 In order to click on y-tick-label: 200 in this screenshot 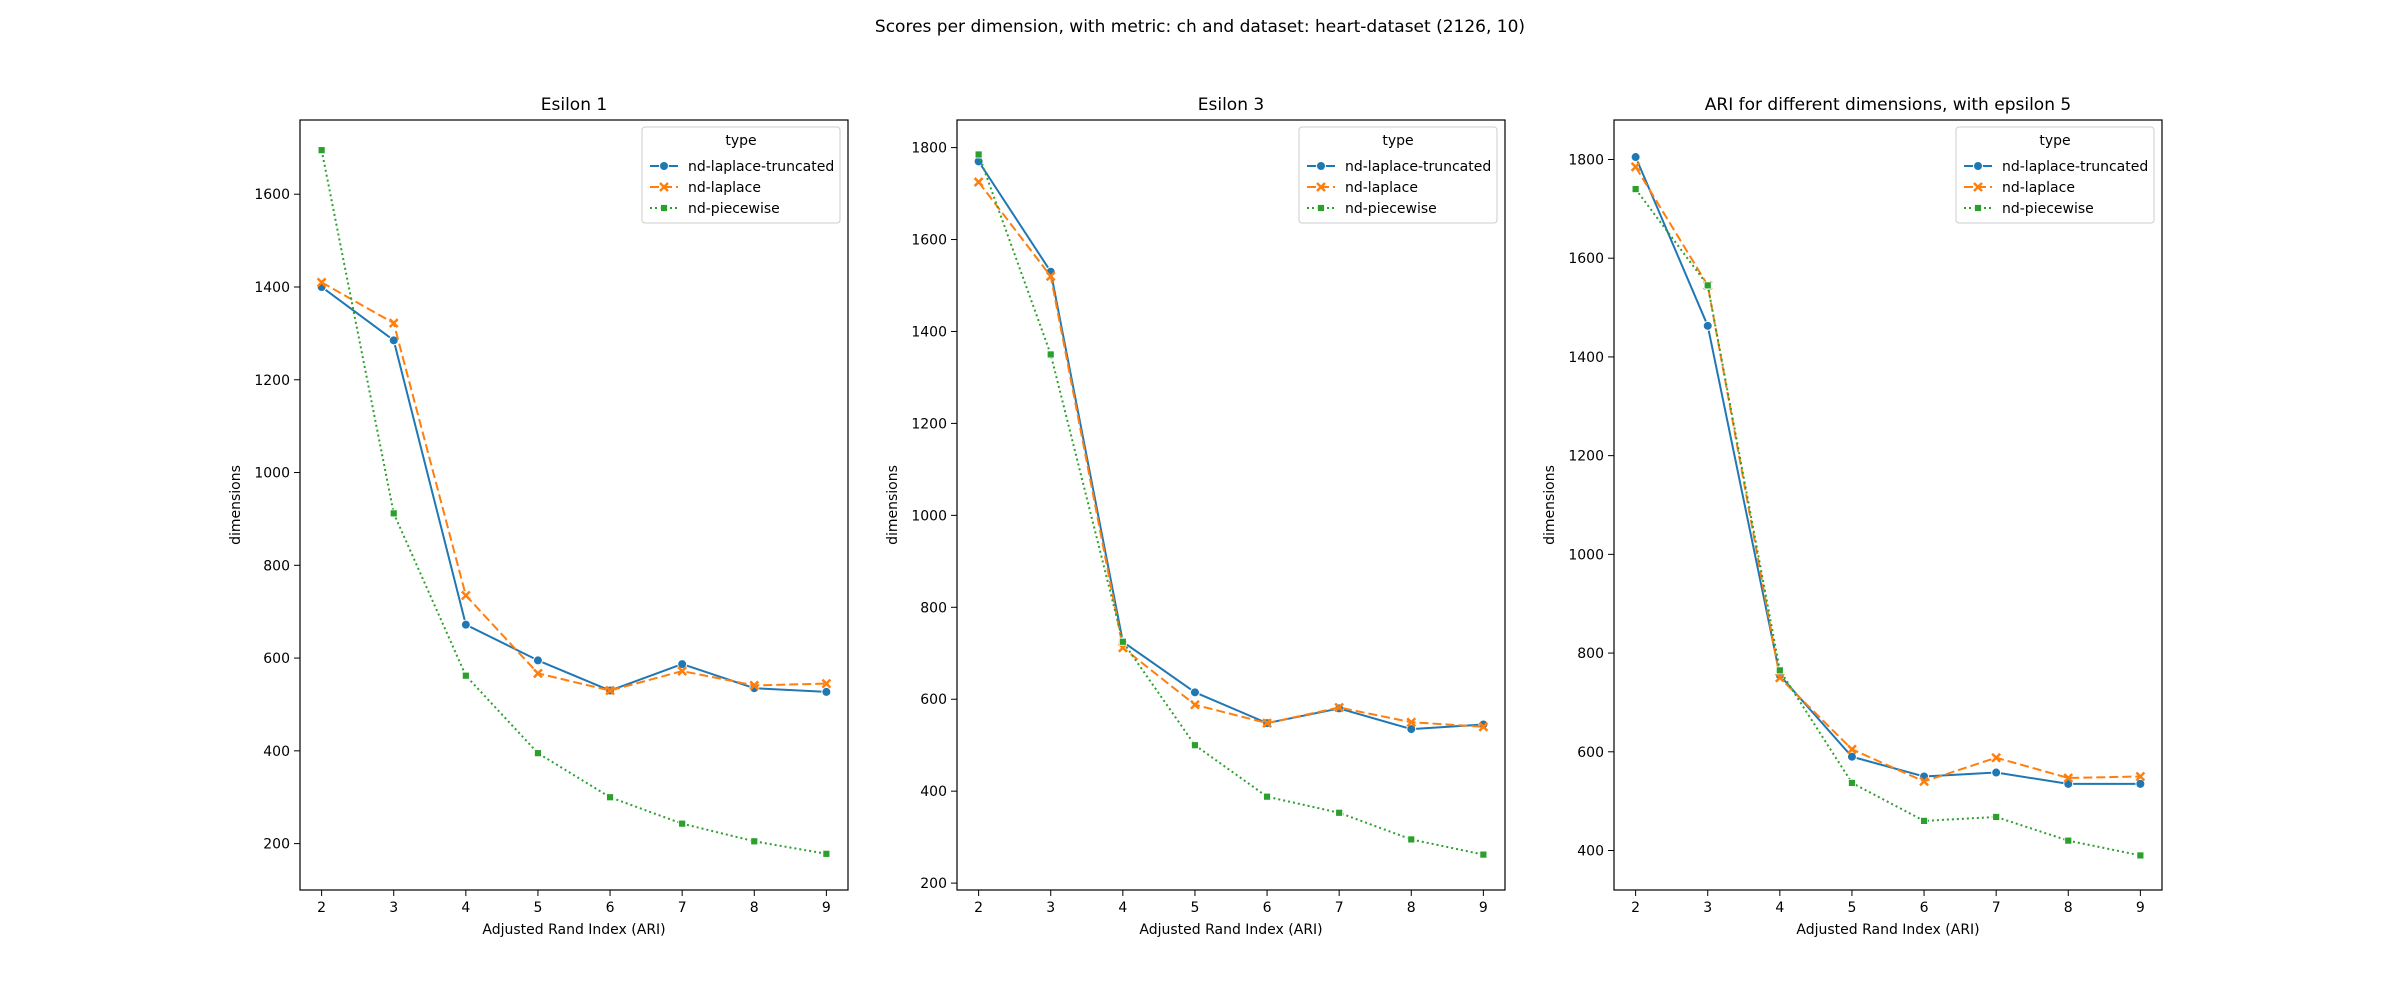, I will do `click(276, 845)`.